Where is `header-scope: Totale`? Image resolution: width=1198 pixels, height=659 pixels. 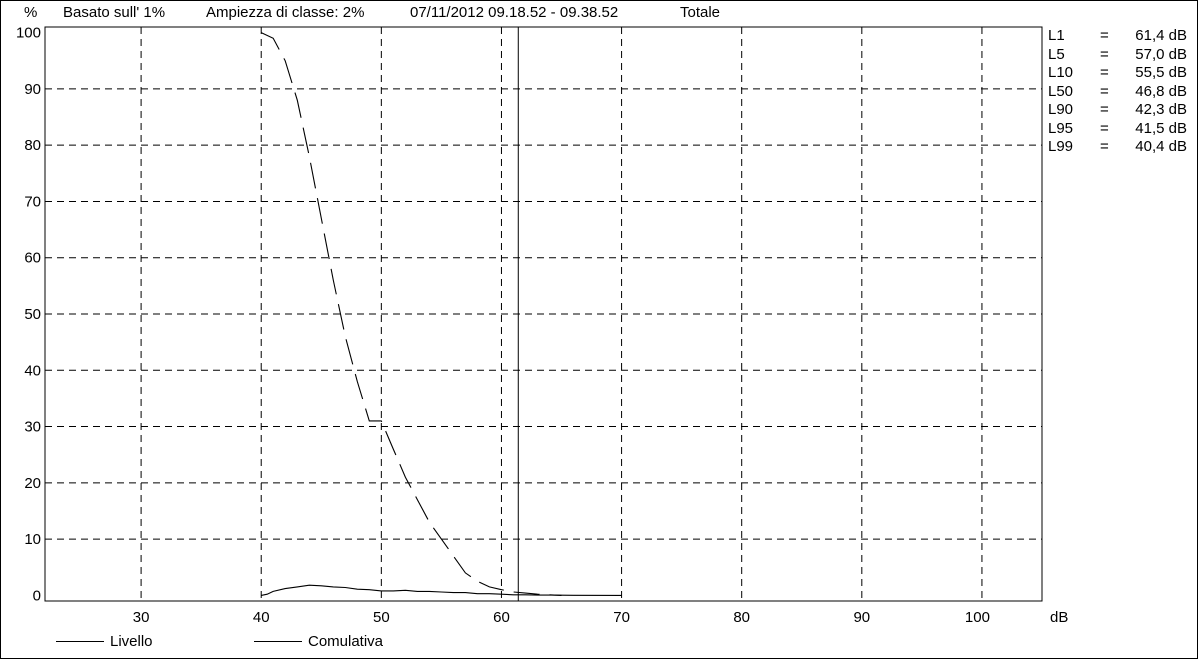 header-scope: Totale is located at coordinates (700, 12).